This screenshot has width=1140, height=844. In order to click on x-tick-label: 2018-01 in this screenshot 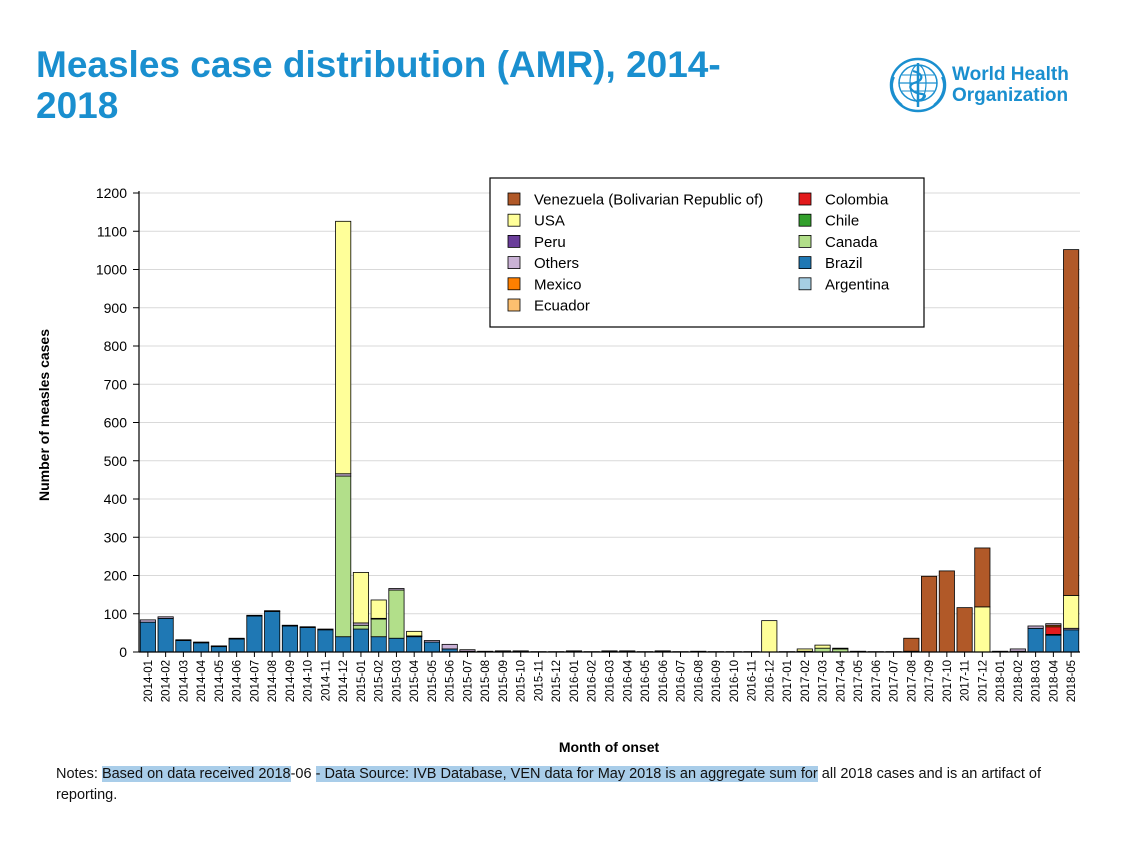, I will do `click(1001, 681)`.